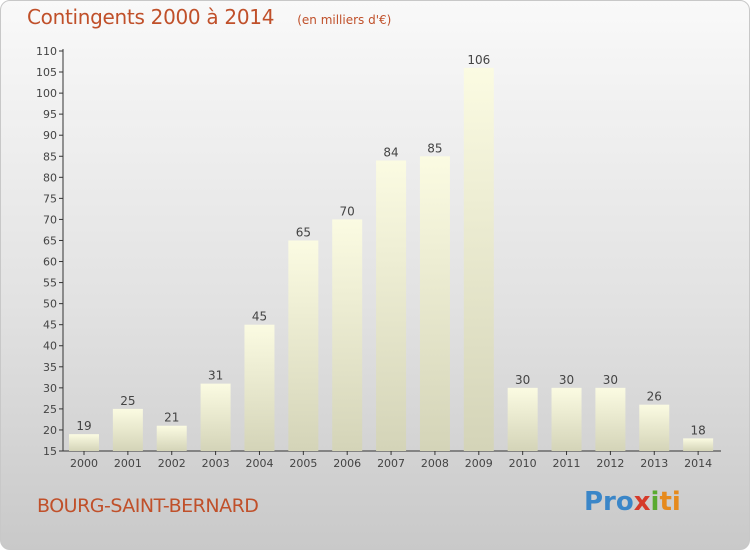  I want to click on data-label: 19, so click(83, 426).